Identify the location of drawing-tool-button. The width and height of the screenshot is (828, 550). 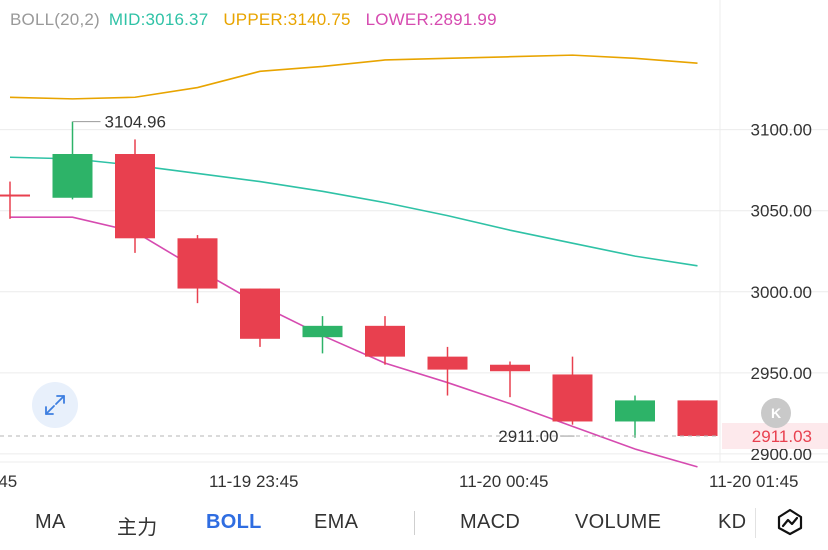
(790, 522).